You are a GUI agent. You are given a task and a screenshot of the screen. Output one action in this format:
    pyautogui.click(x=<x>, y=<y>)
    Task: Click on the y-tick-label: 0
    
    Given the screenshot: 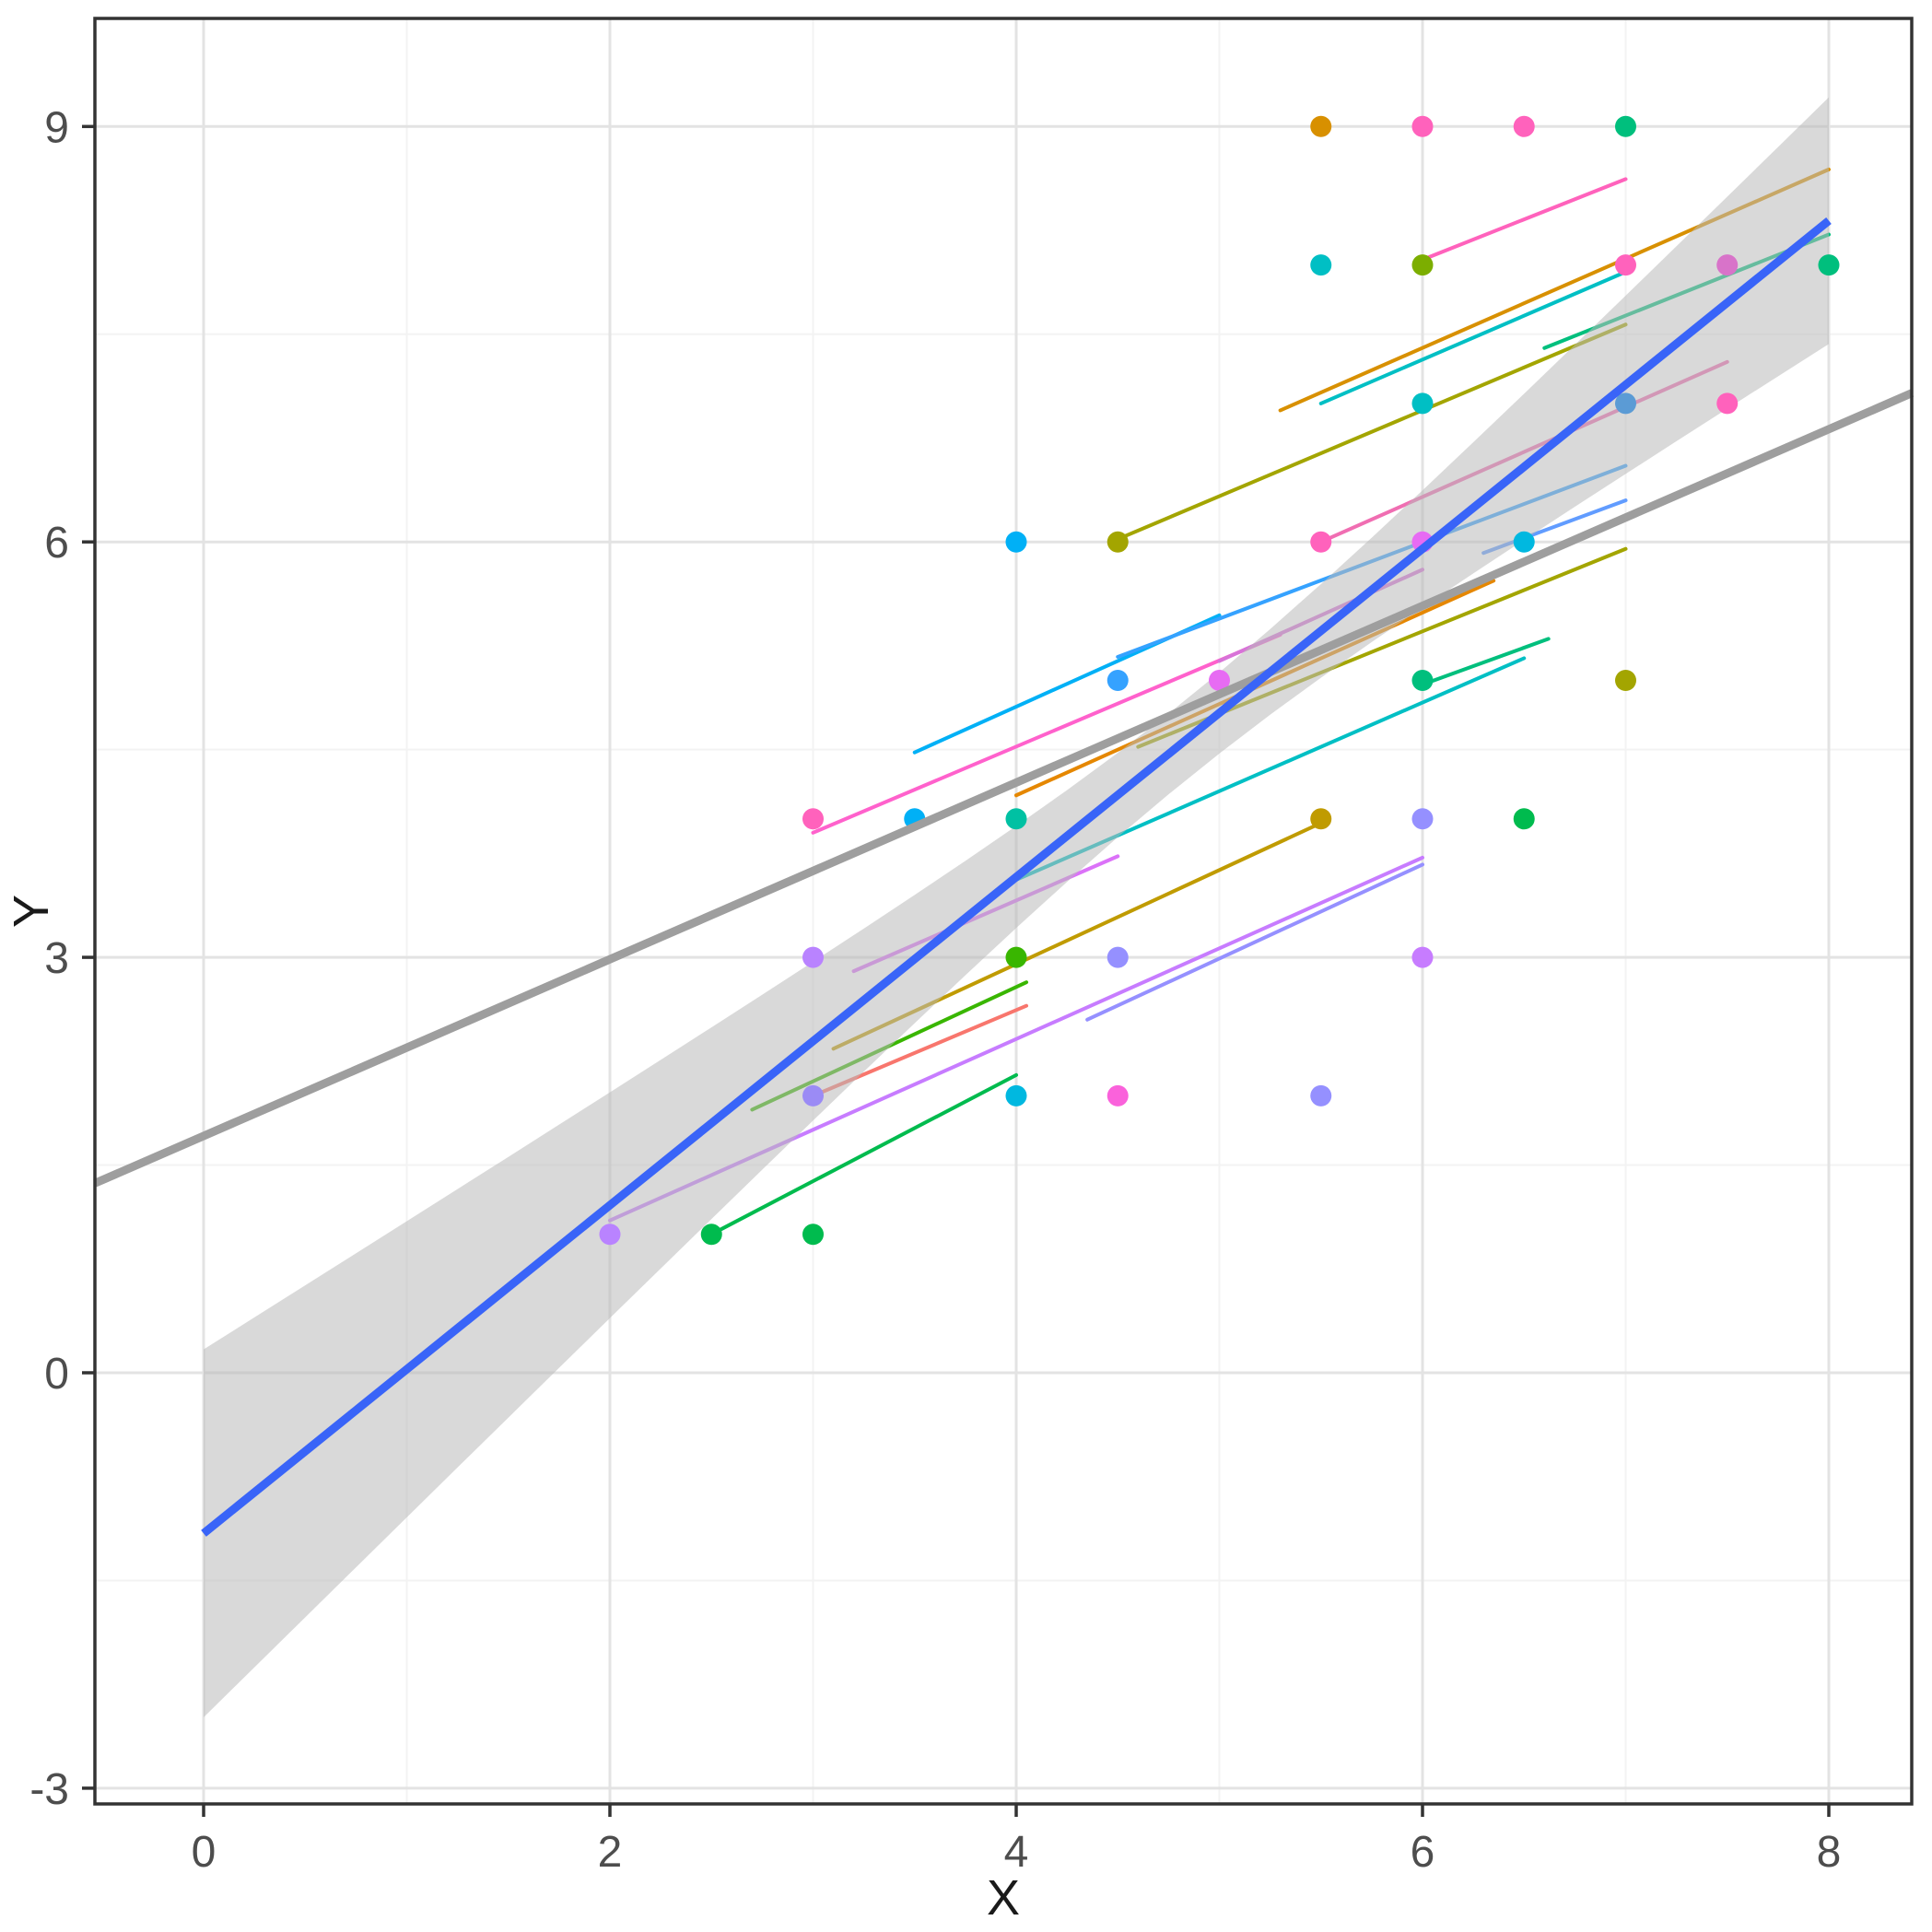 What is the action you would take?
    pyautogui.click(x=56, y=1374)
    